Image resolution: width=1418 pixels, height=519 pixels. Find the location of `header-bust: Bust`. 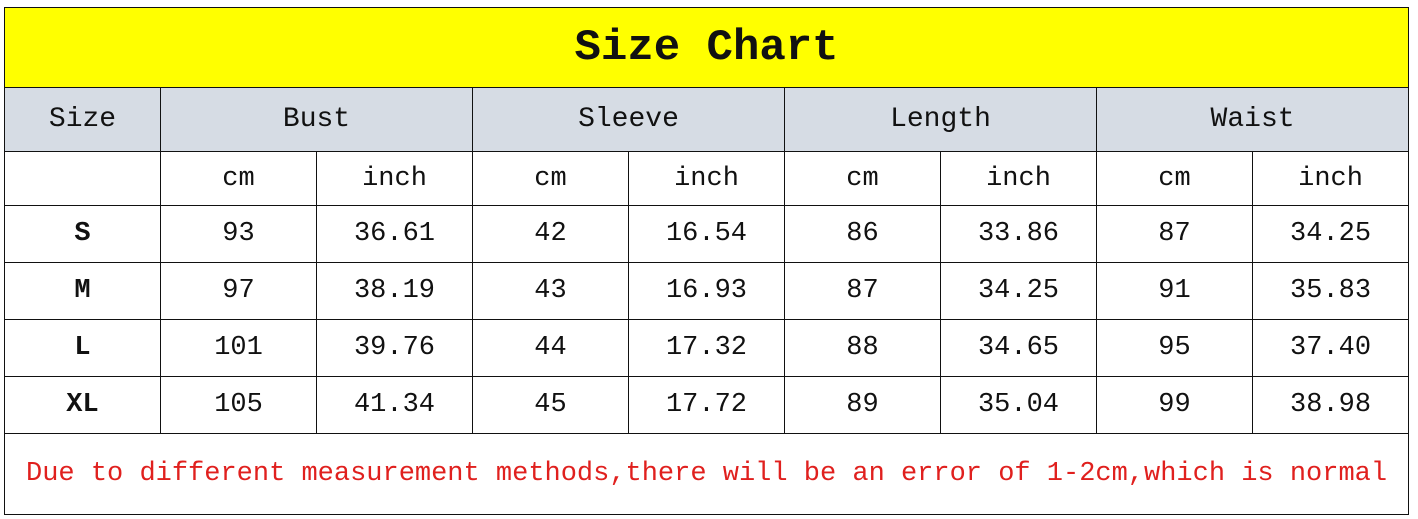

header-bust: Bust is located at coordinates (316, 119).